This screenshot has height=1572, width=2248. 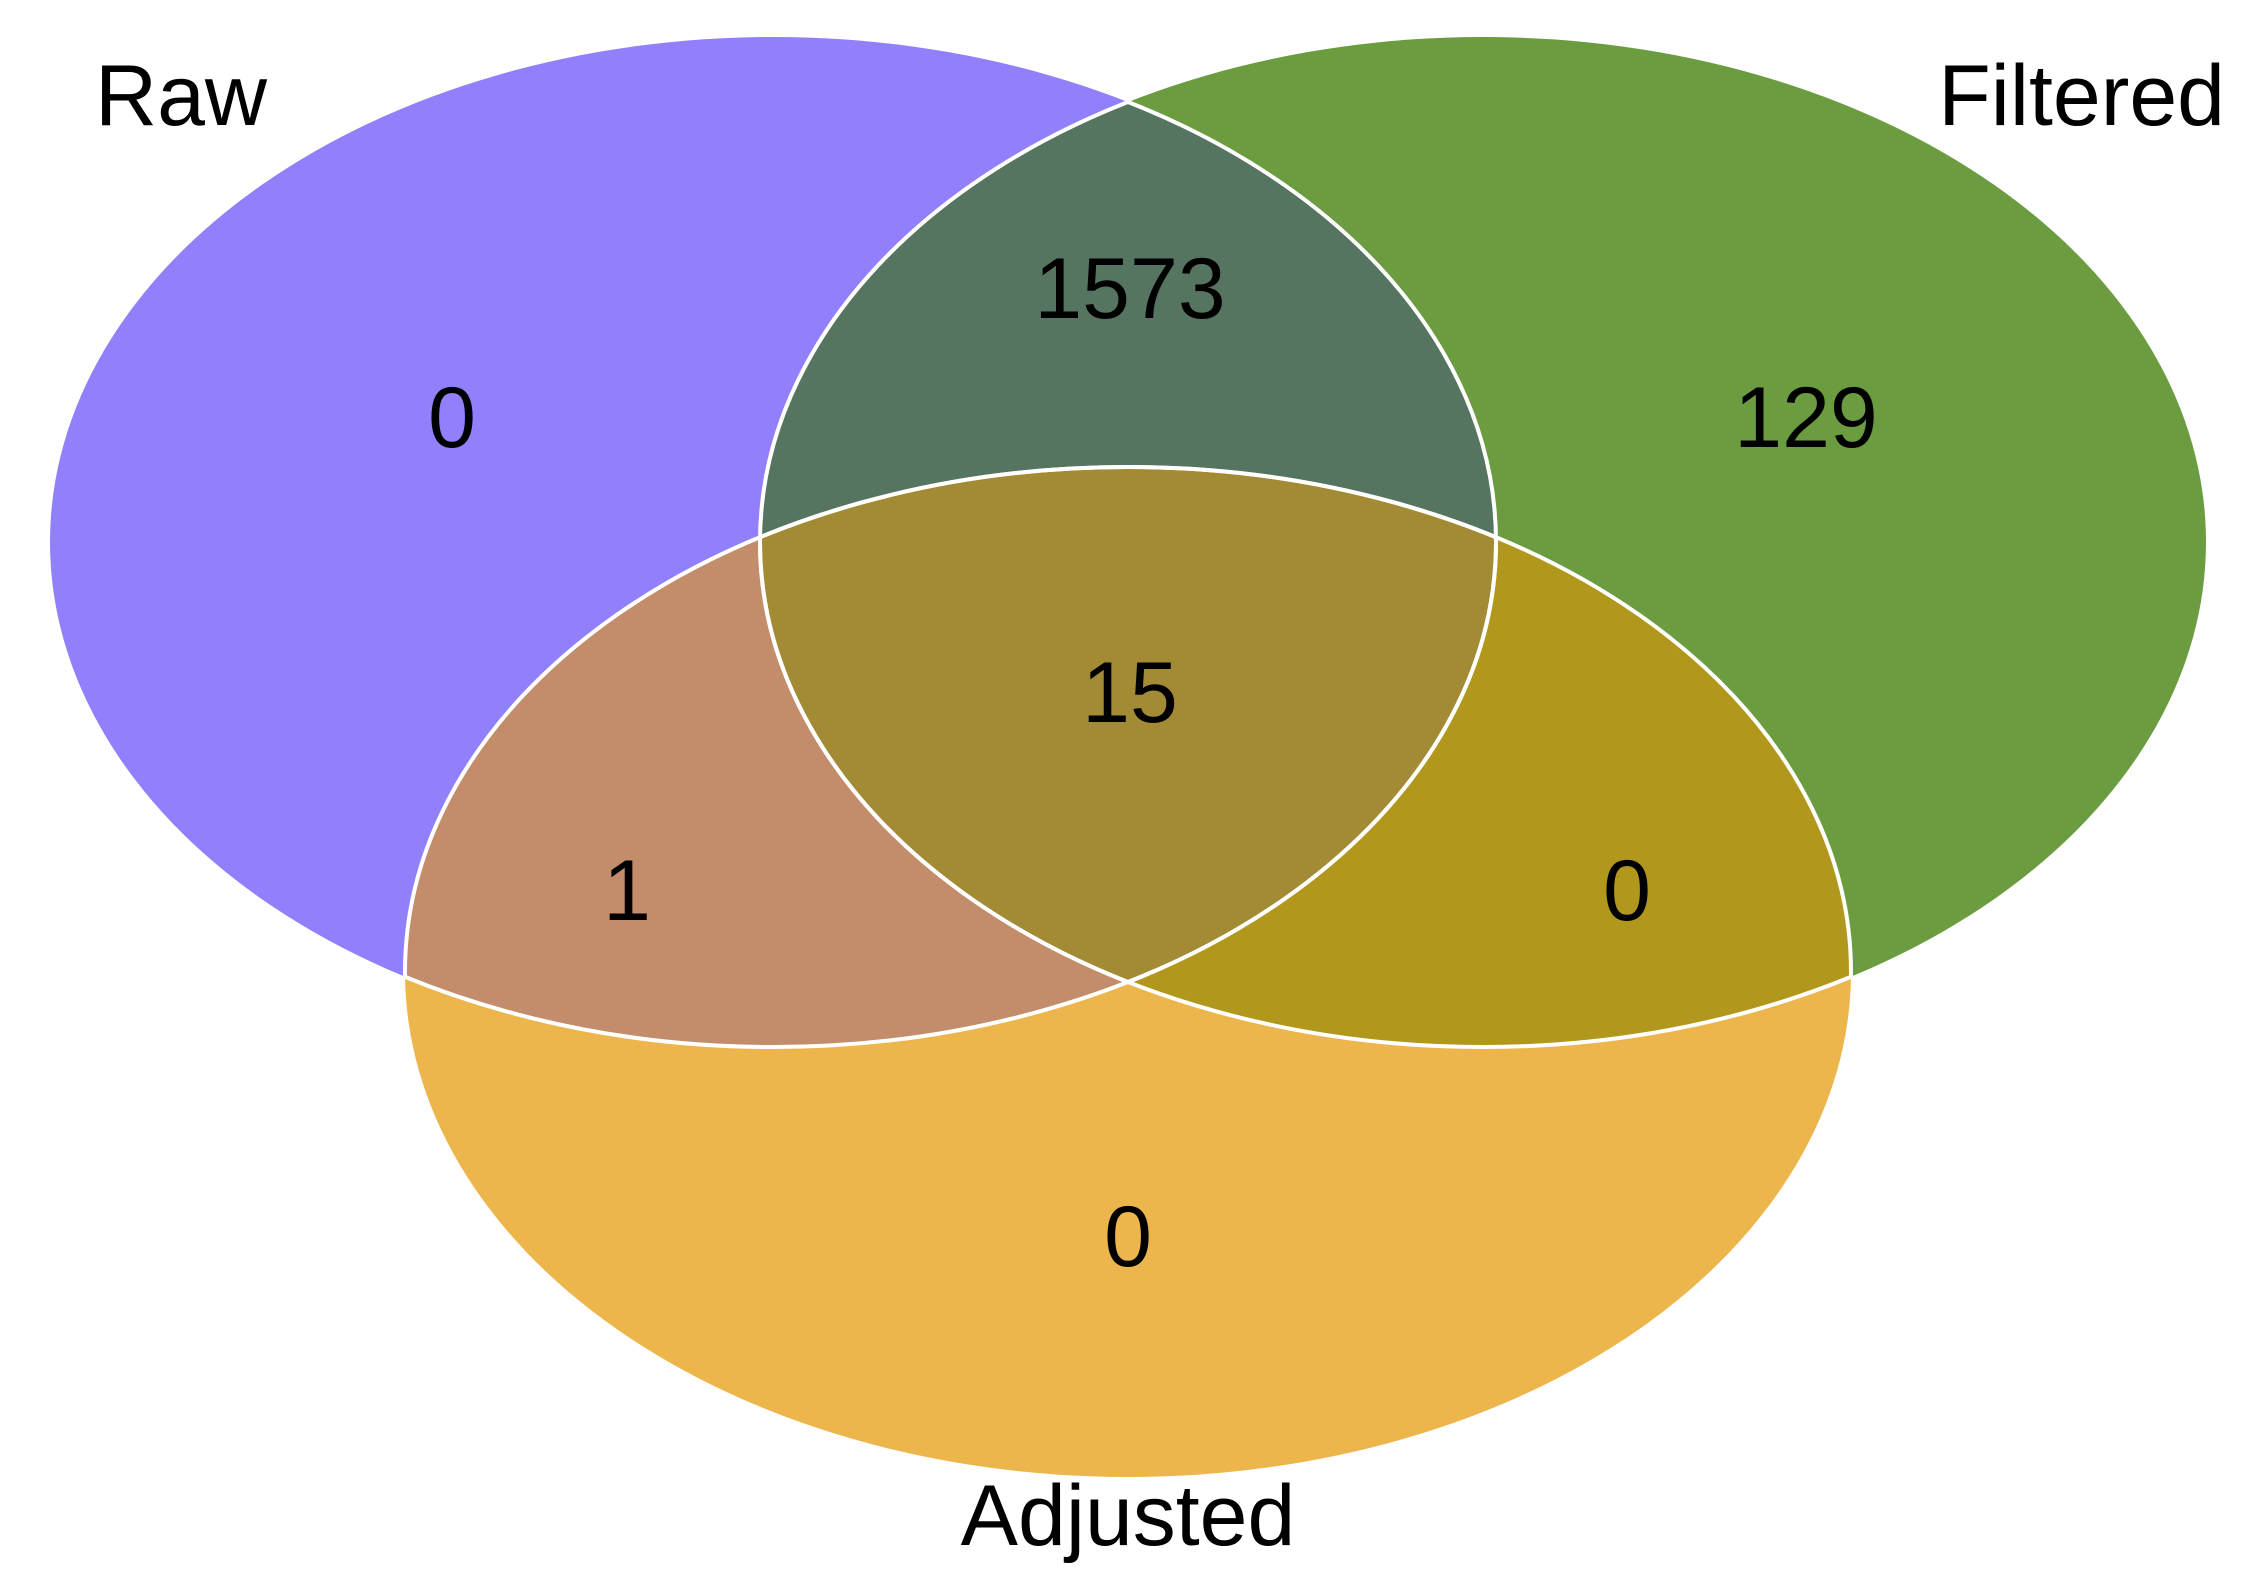 I want to click on count-raw-adjusted: 1, so click(x=627, y=891).